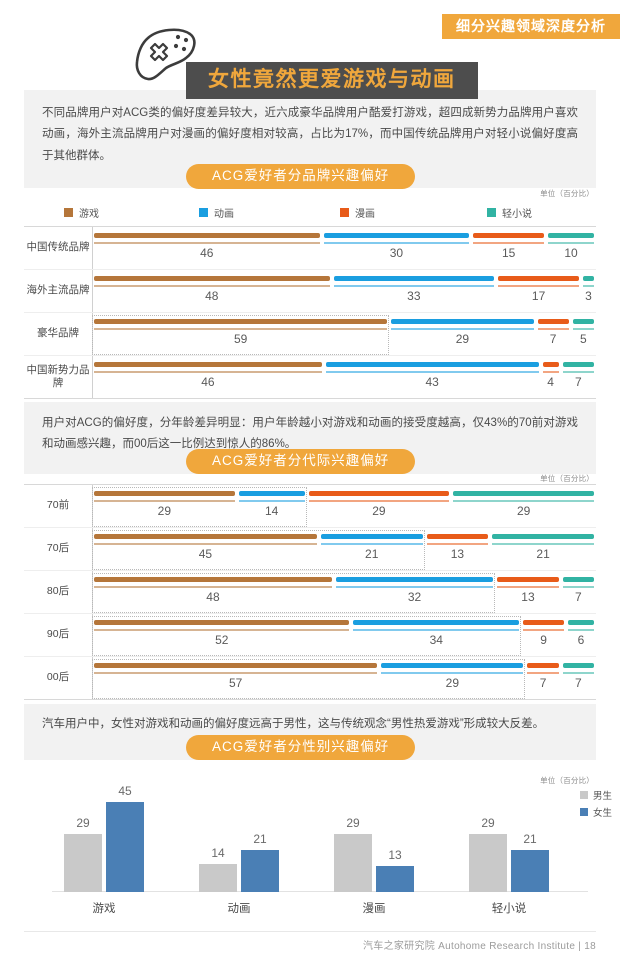  I want to click on legend-item-novel: 轻小说, so click(524, 212).